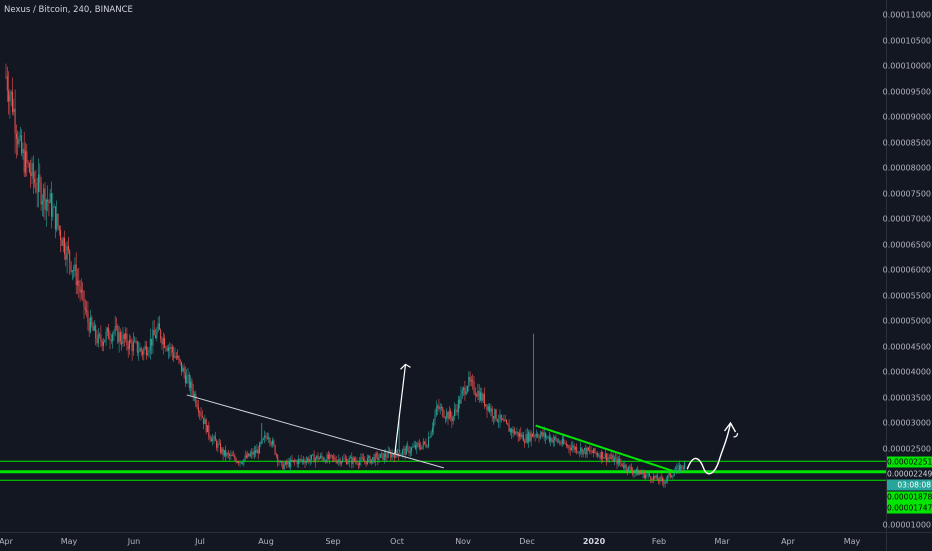 This screenshot has width=932, height=551. What do you see at coordinates (730, 427) in the screenshot?
I see `projection-arrow-head` at bounding box center [730, 427].